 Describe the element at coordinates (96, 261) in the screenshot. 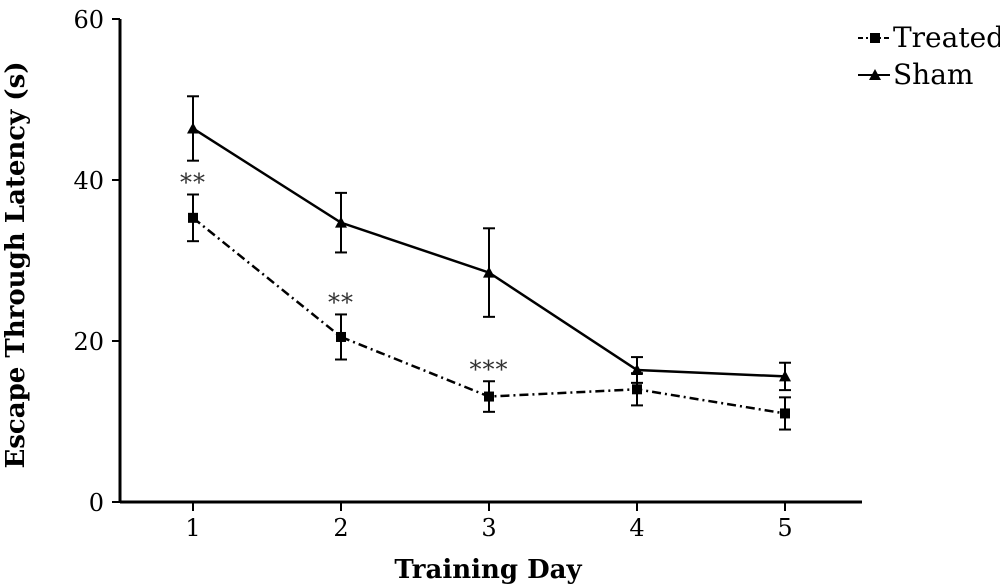

I see `y-ticks: 0 20 40 60` at that location.